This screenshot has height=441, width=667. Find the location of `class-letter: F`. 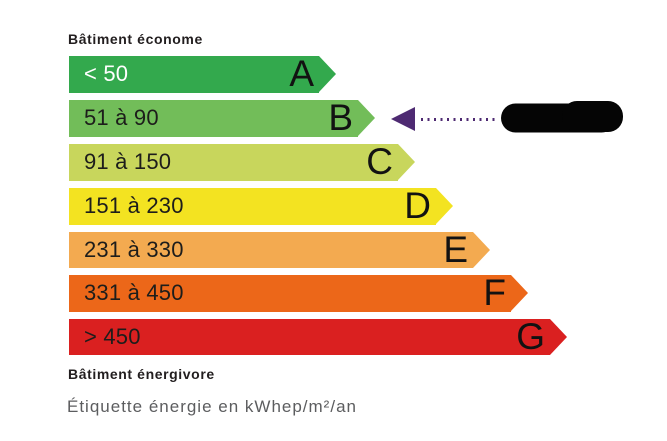

class-letter: F is located at coordinates (494, 293).